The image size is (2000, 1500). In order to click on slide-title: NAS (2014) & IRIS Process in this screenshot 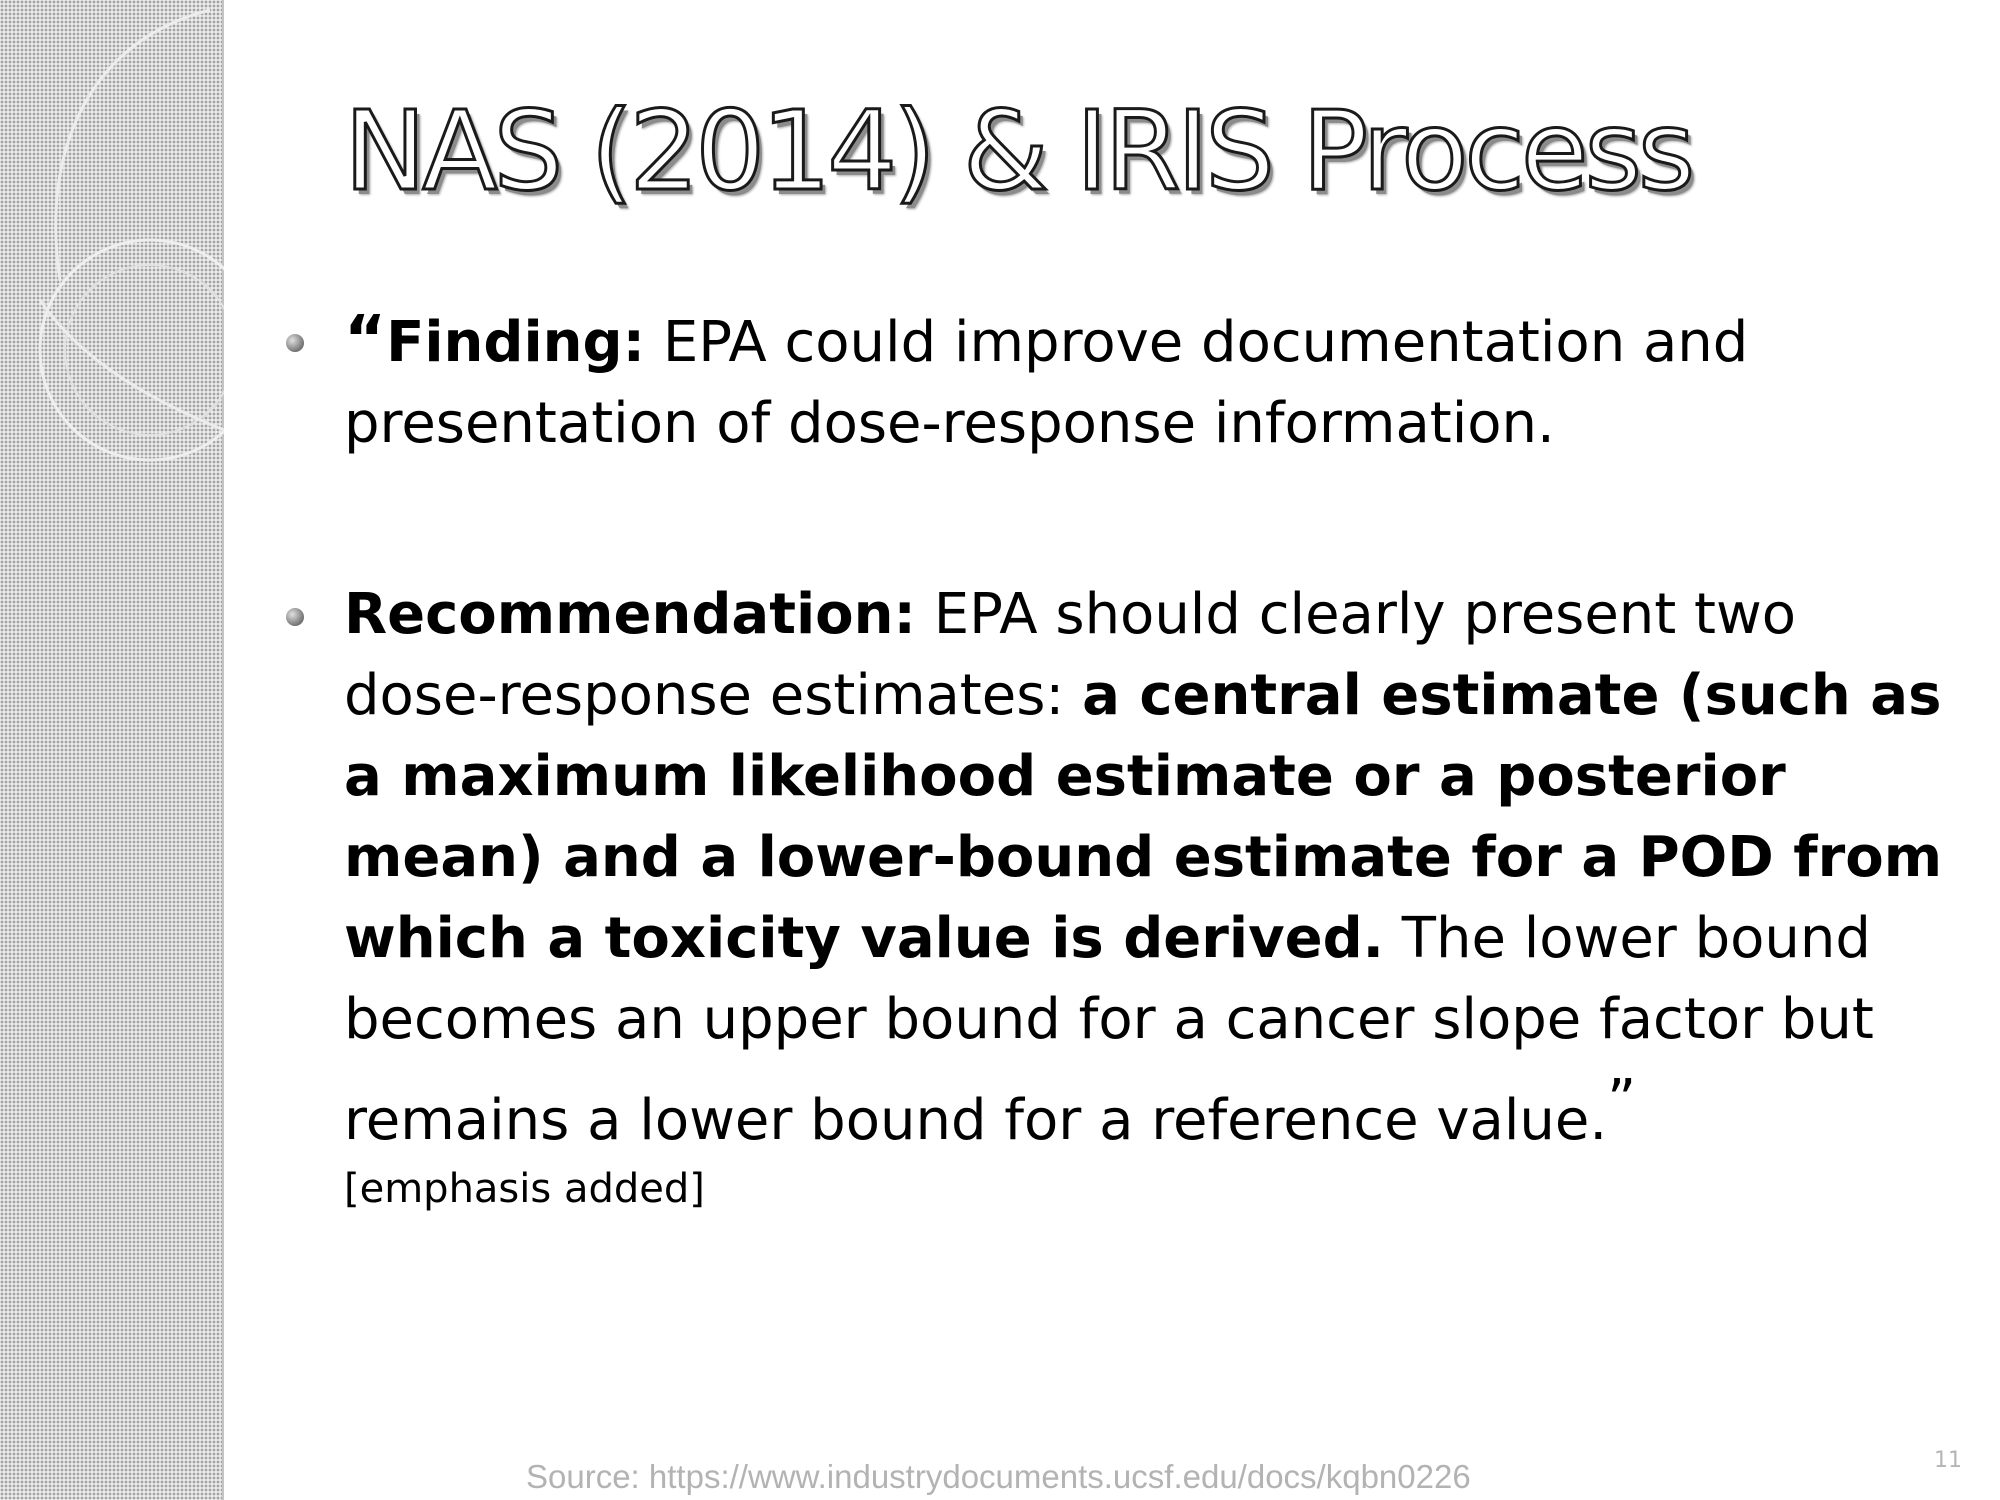, I will do `click(1020, 151)`.